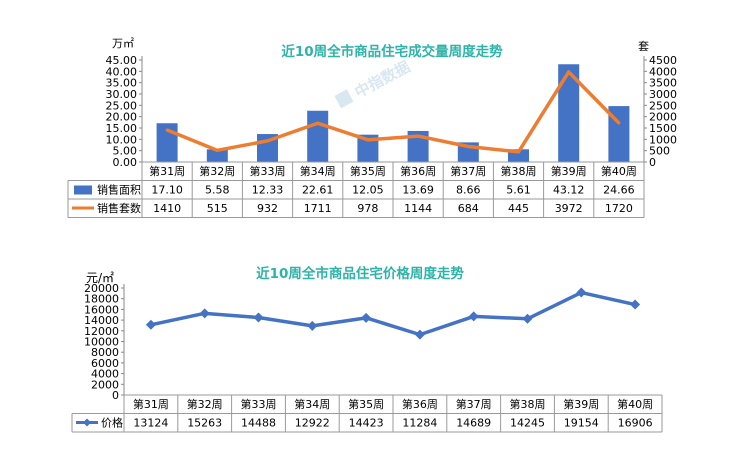  I want to click on chart2-legend-label-price: 价格, so click(112, 423).